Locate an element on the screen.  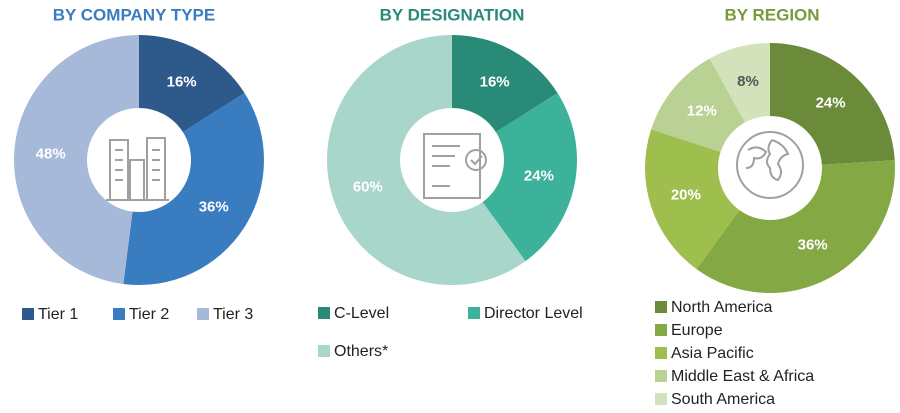
legend-label: Tier 3 is located at coordinates (233, 314).